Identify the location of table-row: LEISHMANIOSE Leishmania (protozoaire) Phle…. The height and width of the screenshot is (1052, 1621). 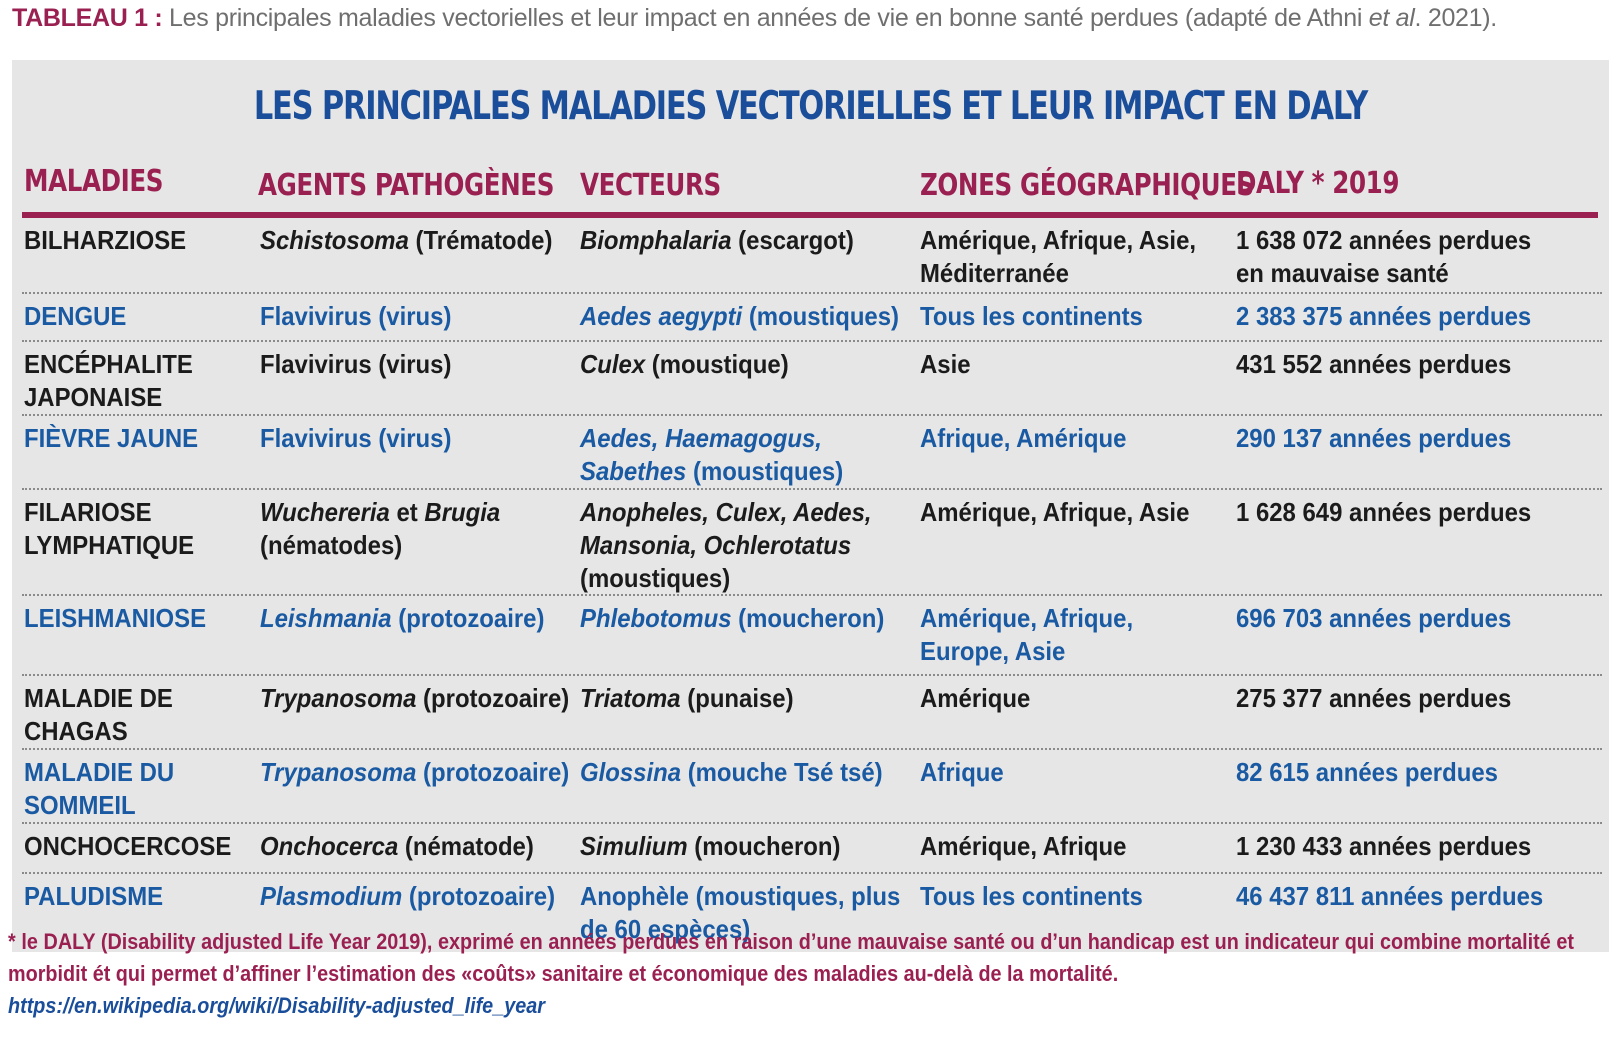
(812, 634).